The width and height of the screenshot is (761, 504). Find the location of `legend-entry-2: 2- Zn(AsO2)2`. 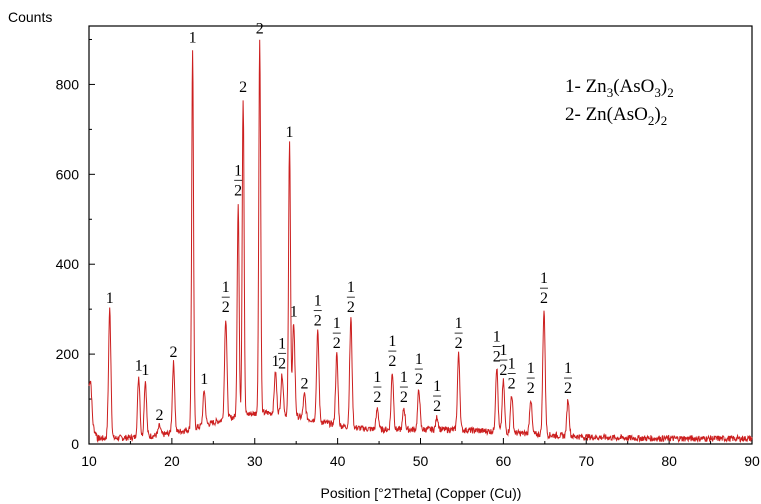

legend-entry-2: 2- Zn(AsO2)2 is located at coordinates (616, 116).